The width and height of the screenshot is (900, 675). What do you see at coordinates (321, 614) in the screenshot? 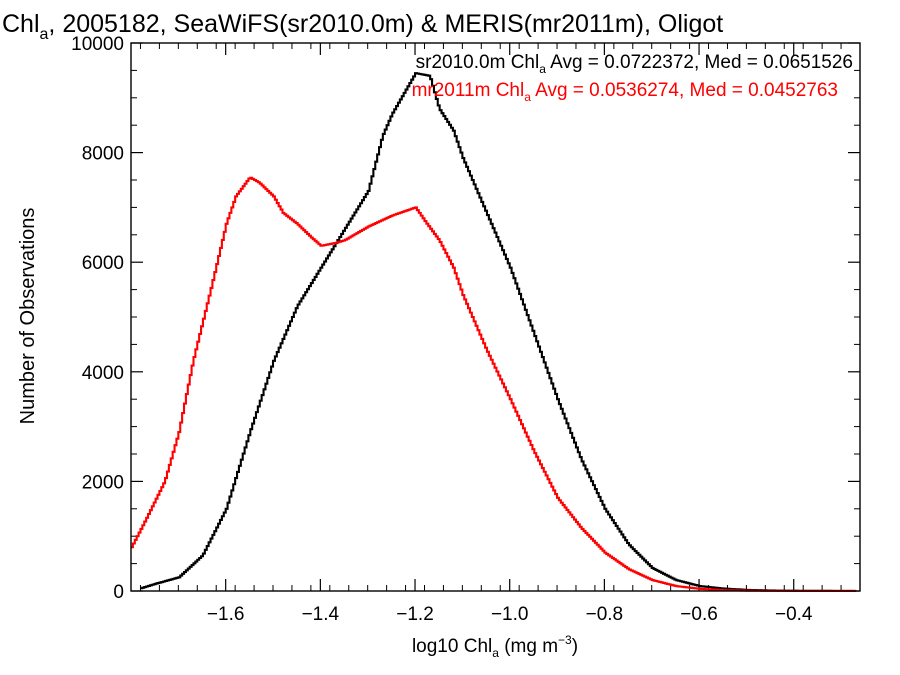
I see `x-tick-label: −1.4` at bounding box center [321, 614].